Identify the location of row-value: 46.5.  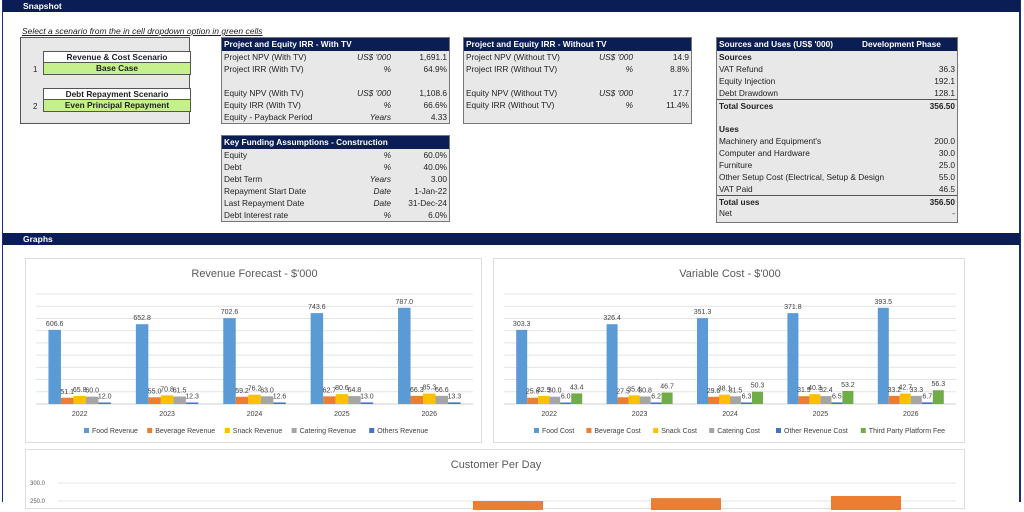
(946, 189).